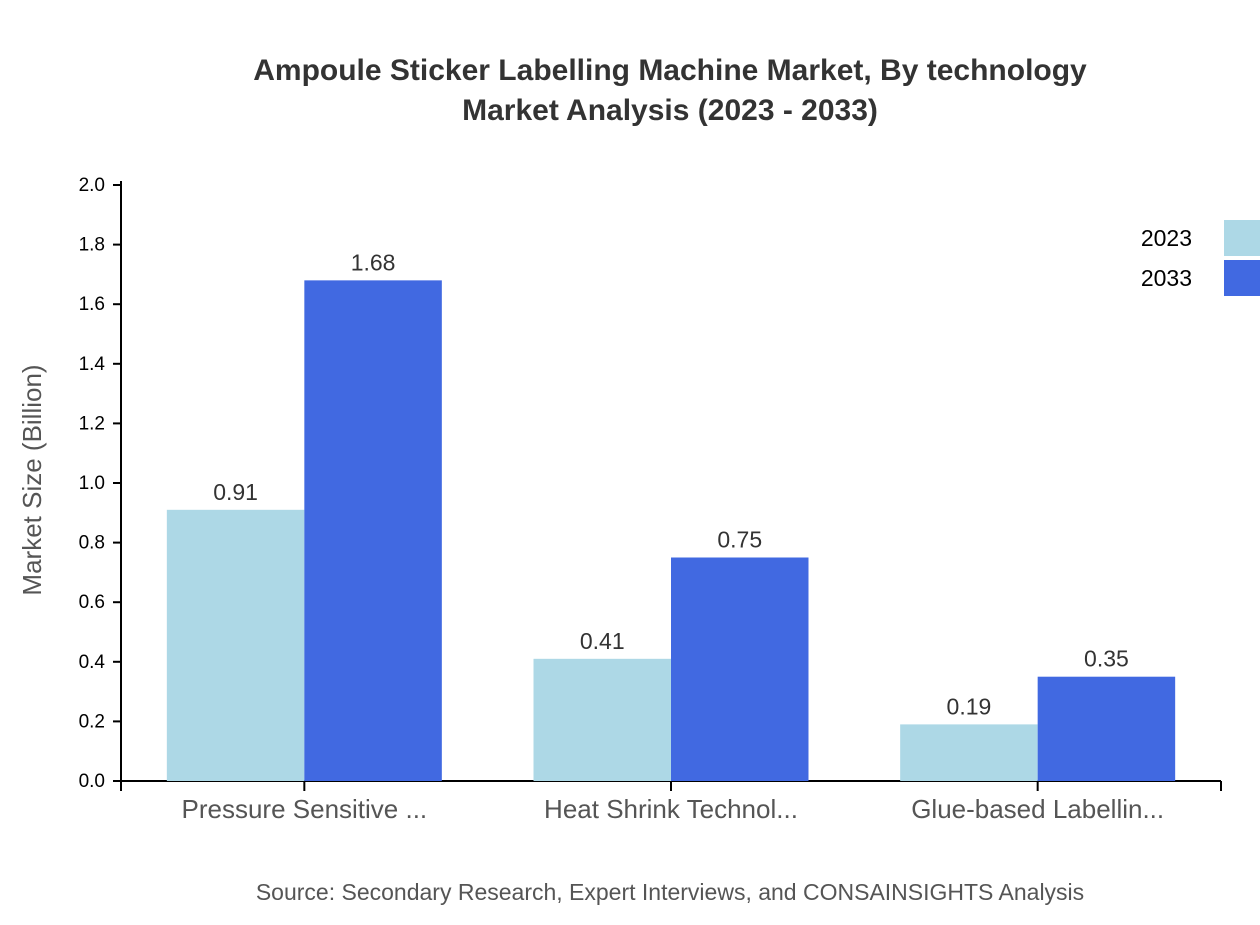 Image resolution: width=1260 pixels, height=925 pixels. I want to click on y-tick-label: 0.4, so click(92, 662).